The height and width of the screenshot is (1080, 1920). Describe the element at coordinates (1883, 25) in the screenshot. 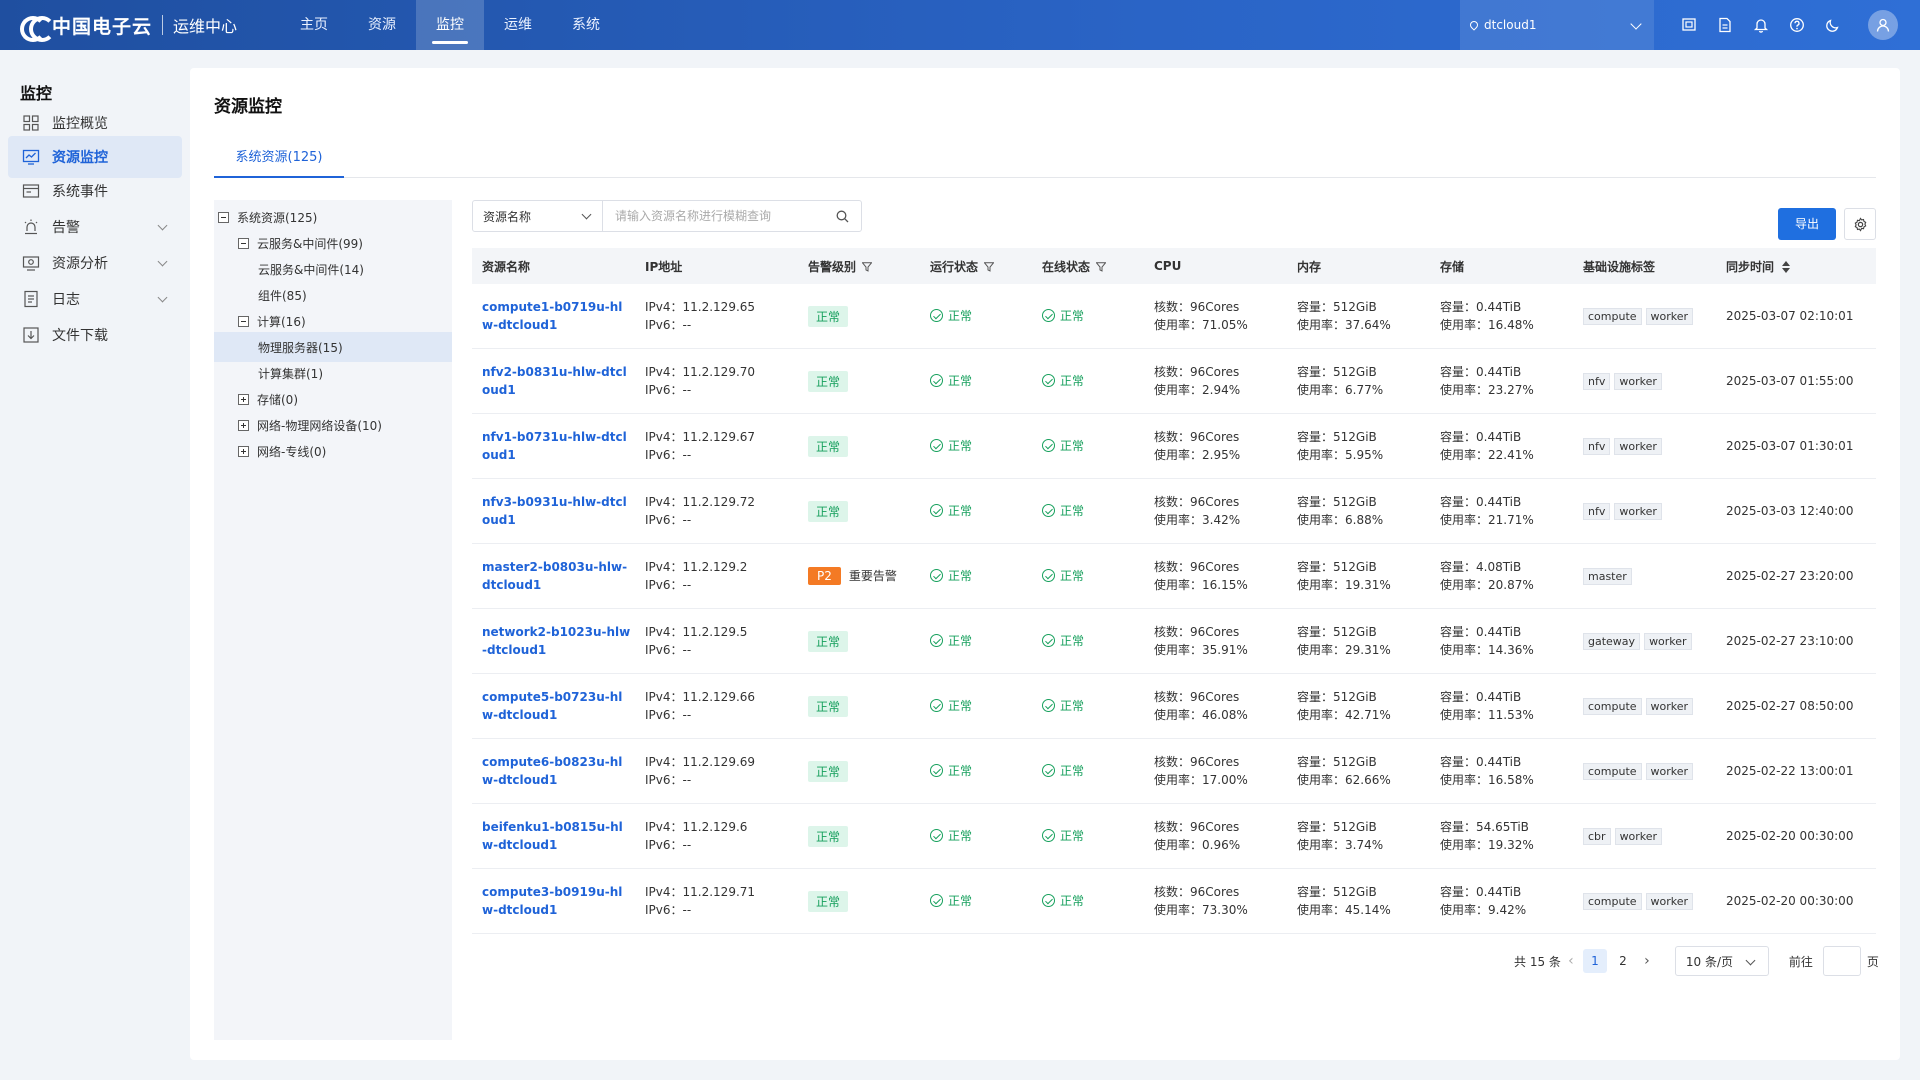

I see `user-avatar` at that location.